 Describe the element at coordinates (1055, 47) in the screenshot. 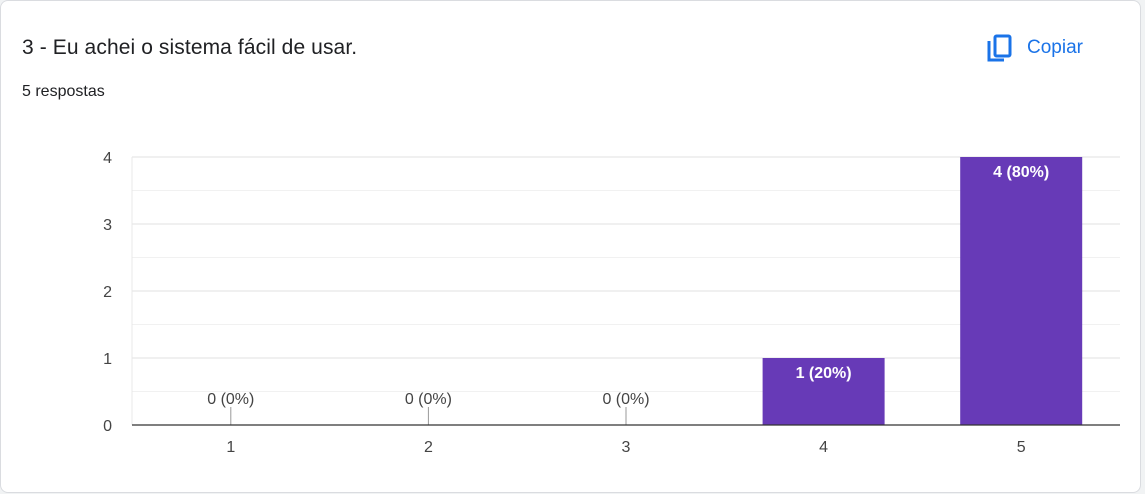

I see `copy-button-label: Copiar` at that location.